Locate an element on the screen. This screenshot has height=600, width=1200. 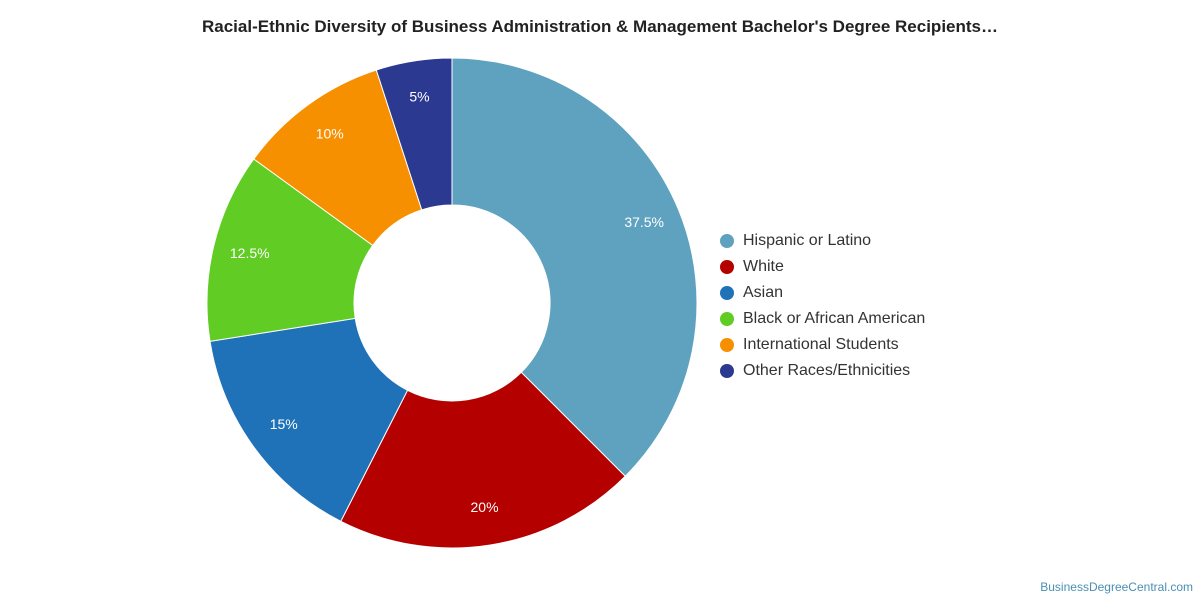
legend-label: White is located at coordinates (763, 266).